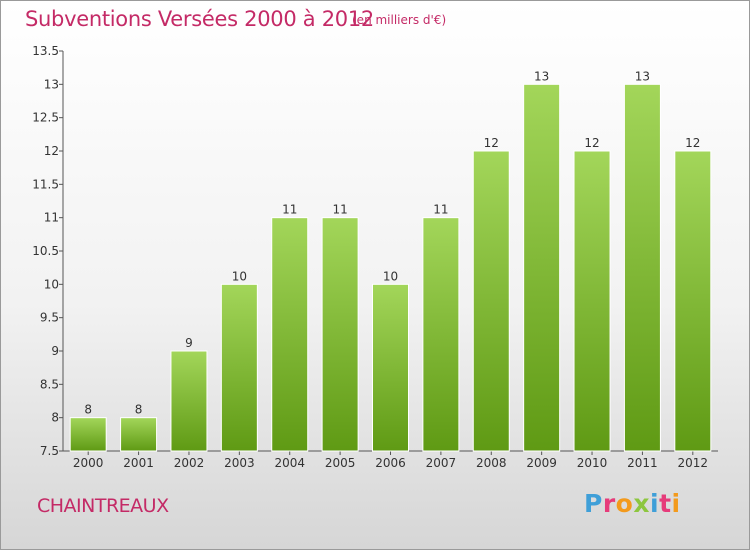  What do you see at coordinates (45, 184) in the screenshot?
I see `y-tick-label: 11.5` at bounding box center [45, 184].